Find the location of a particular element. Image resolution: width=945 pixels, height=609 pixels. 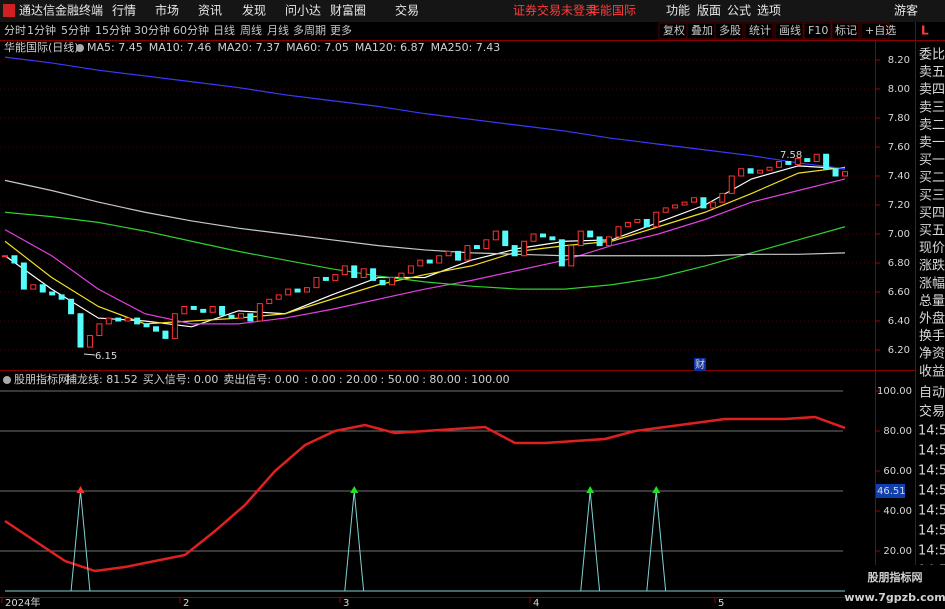

menu-item: 问小达 is located at coordinates (303, 11).